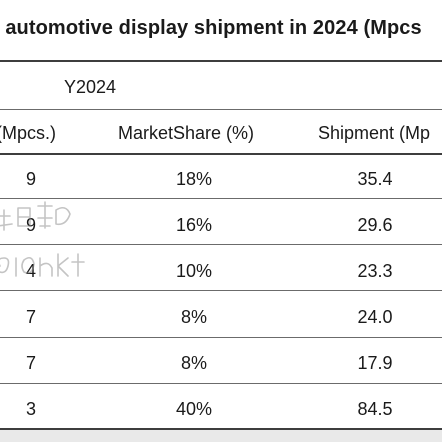 The image size is (442, 442). Describe the element at coordinates (221, 109) in the screenshot. I see `year-rule` at that location.